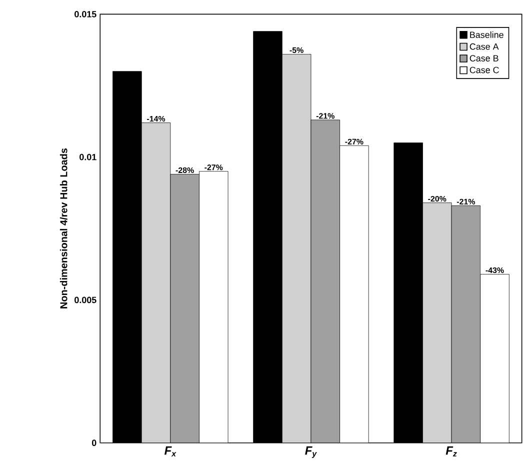 This screenshot has width=523, height=471. Describe the element at coordinates (487, 34) in the screenshot. I see `legend-label: Baseline` at that location.